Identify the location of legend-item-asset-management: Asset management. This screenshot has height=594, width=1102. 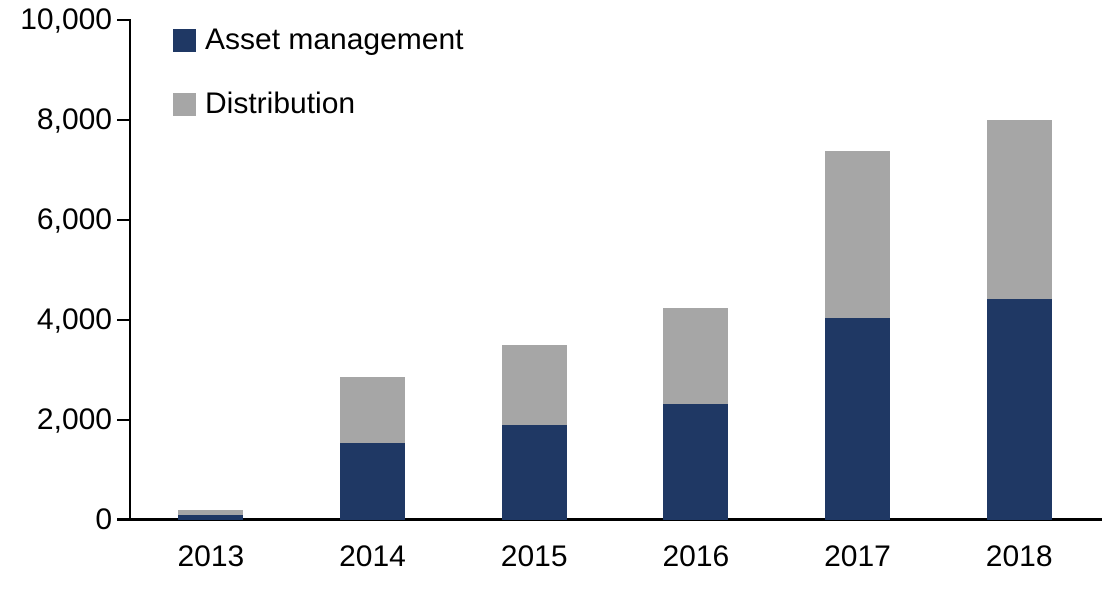
(318, 39).